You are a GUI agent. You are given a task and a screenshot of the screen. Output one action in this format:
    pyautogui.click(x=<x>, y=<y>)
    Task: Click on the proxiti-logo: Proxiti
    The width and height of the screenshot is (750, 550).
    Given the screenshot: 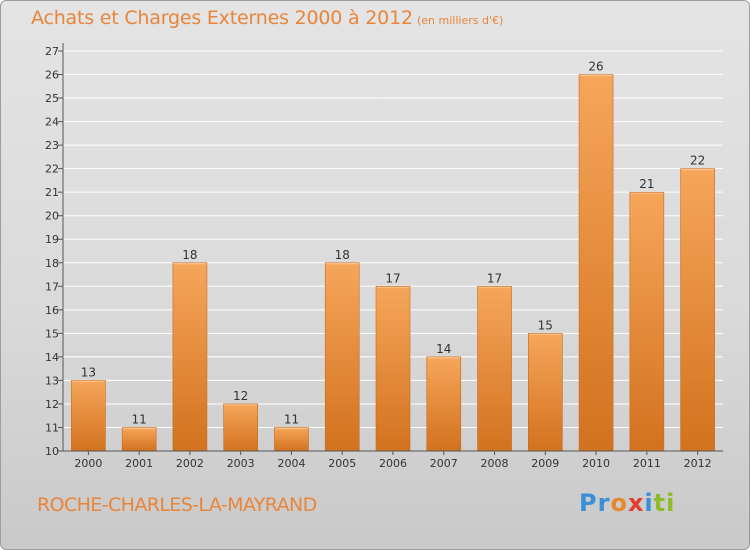 What is the action you would take?
    pyautogui.click(x=627, y=503)
    